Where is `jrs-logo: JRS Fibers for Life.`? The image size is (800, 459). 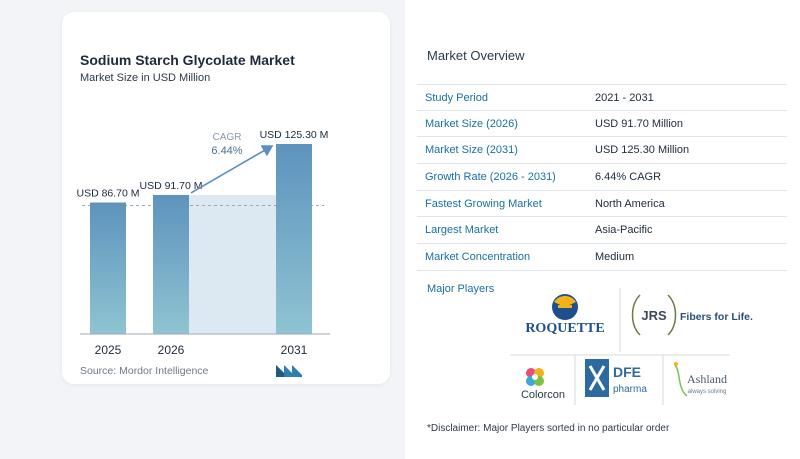 jrs-logo: JRS Fibers for Life. is located at coordinates (692, 315).